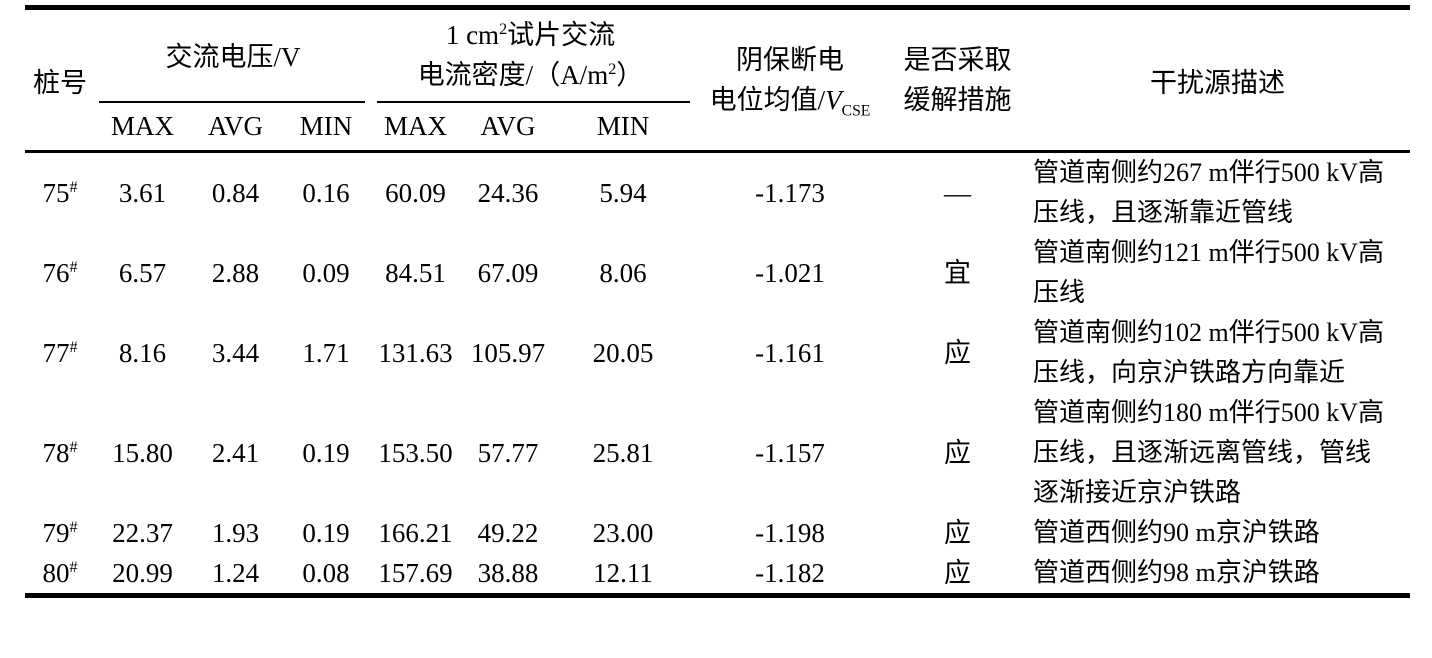 This screenshot has width=1432, height=658. What do you see at coordinates (235, 573) in the screenshot?
I see `cell-voltage-avg: 1.24` at bounding box center [235, 573].